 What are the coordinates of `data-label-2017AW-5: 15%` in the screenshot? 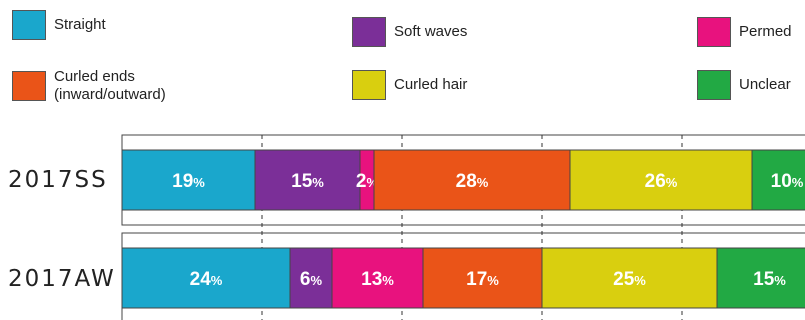 It's located at (769, 279).